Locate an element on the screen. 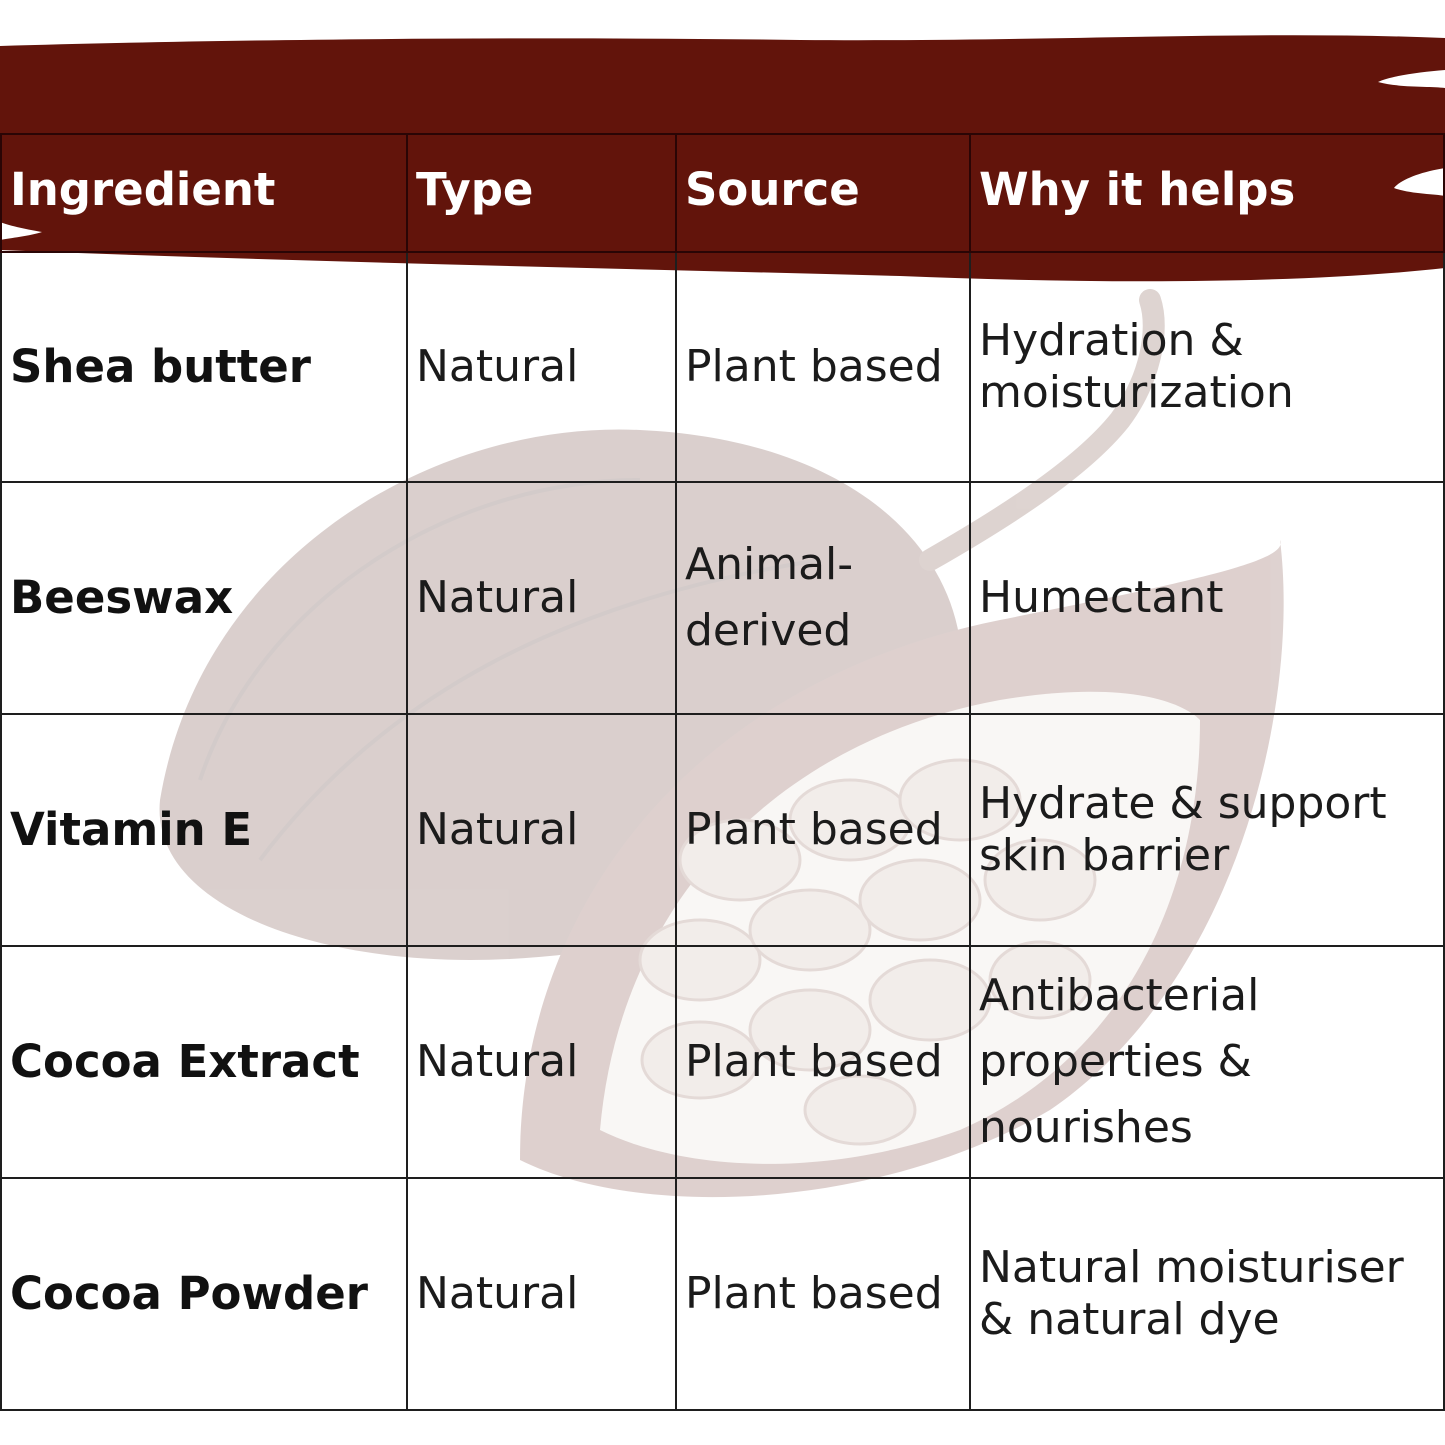  why-cell: Natural moisturiser & natural dye is located at coordinates (1207, 1294).